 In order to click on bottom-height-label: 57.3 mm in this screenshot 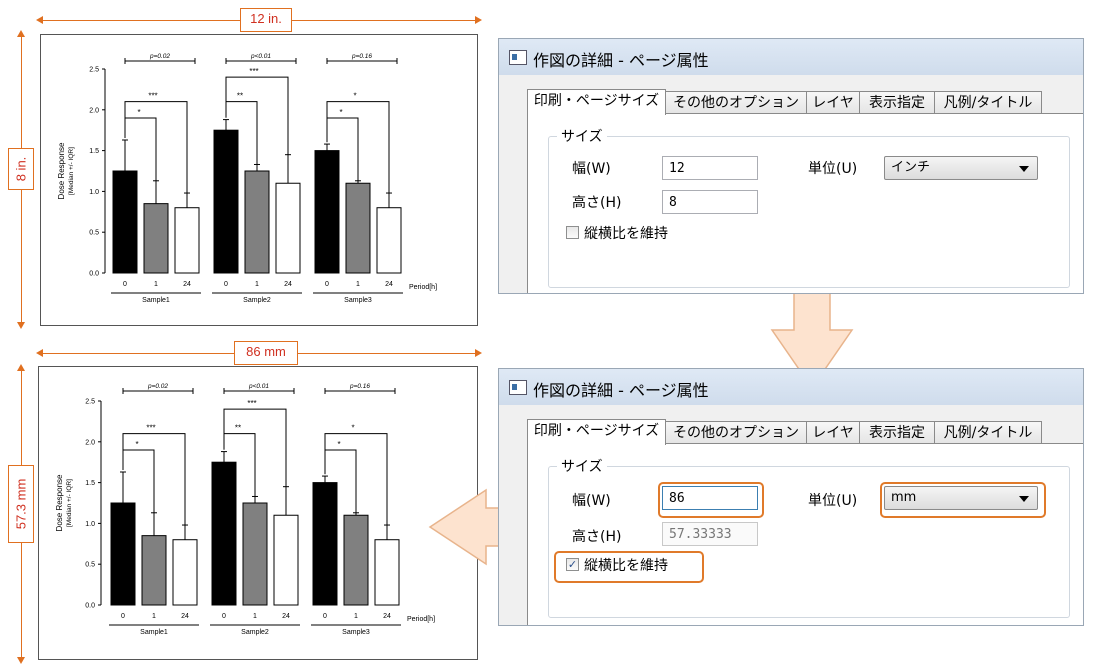, I will do `click(21, 504)`.